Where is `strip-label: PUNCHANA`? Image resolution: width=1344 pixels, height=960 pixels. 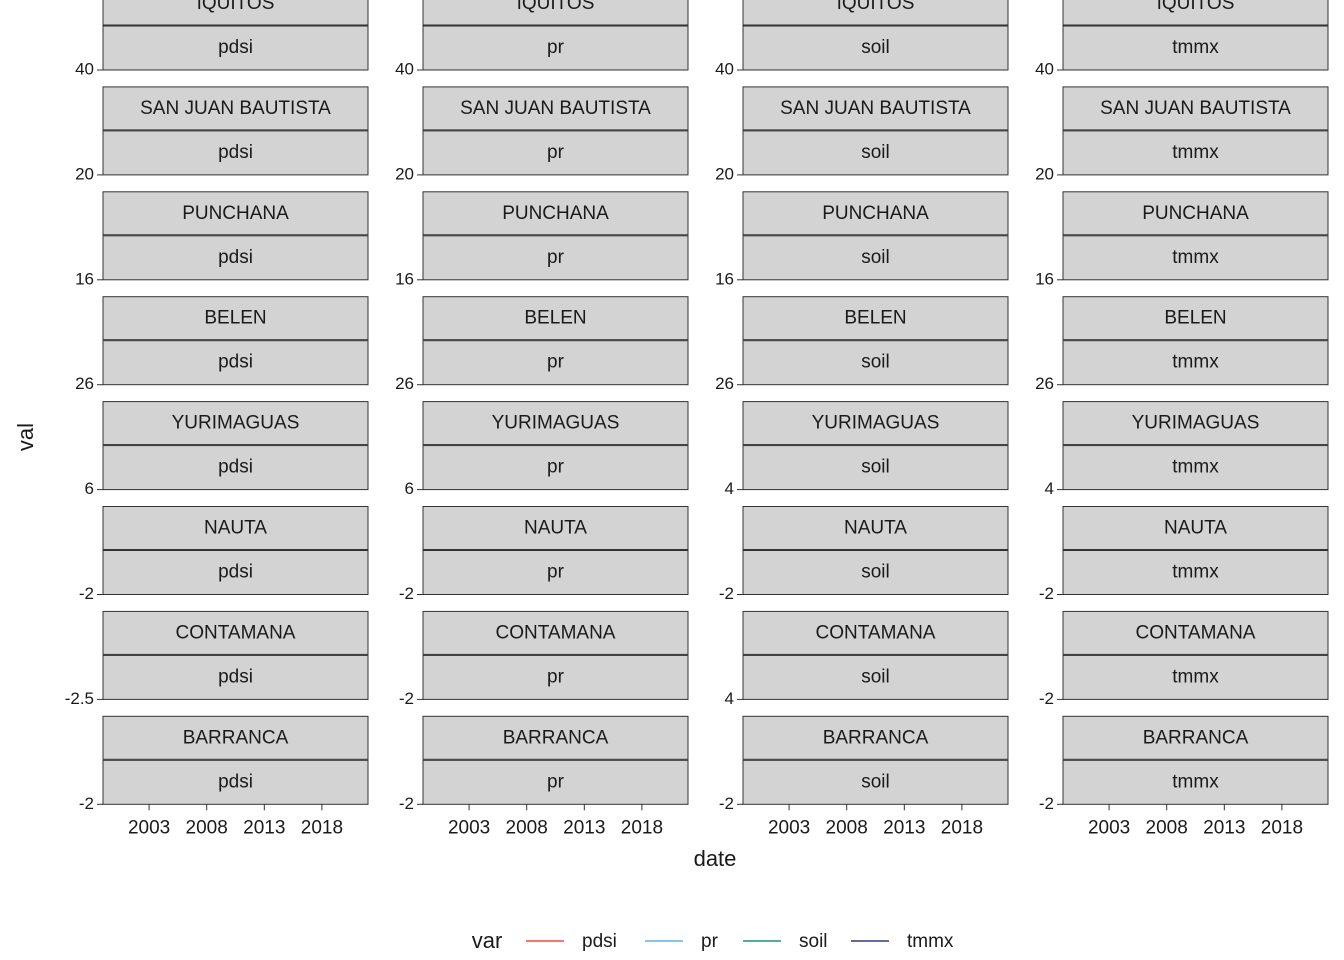 strip-label: PUNCHANA is located at coordinates (555, 213).